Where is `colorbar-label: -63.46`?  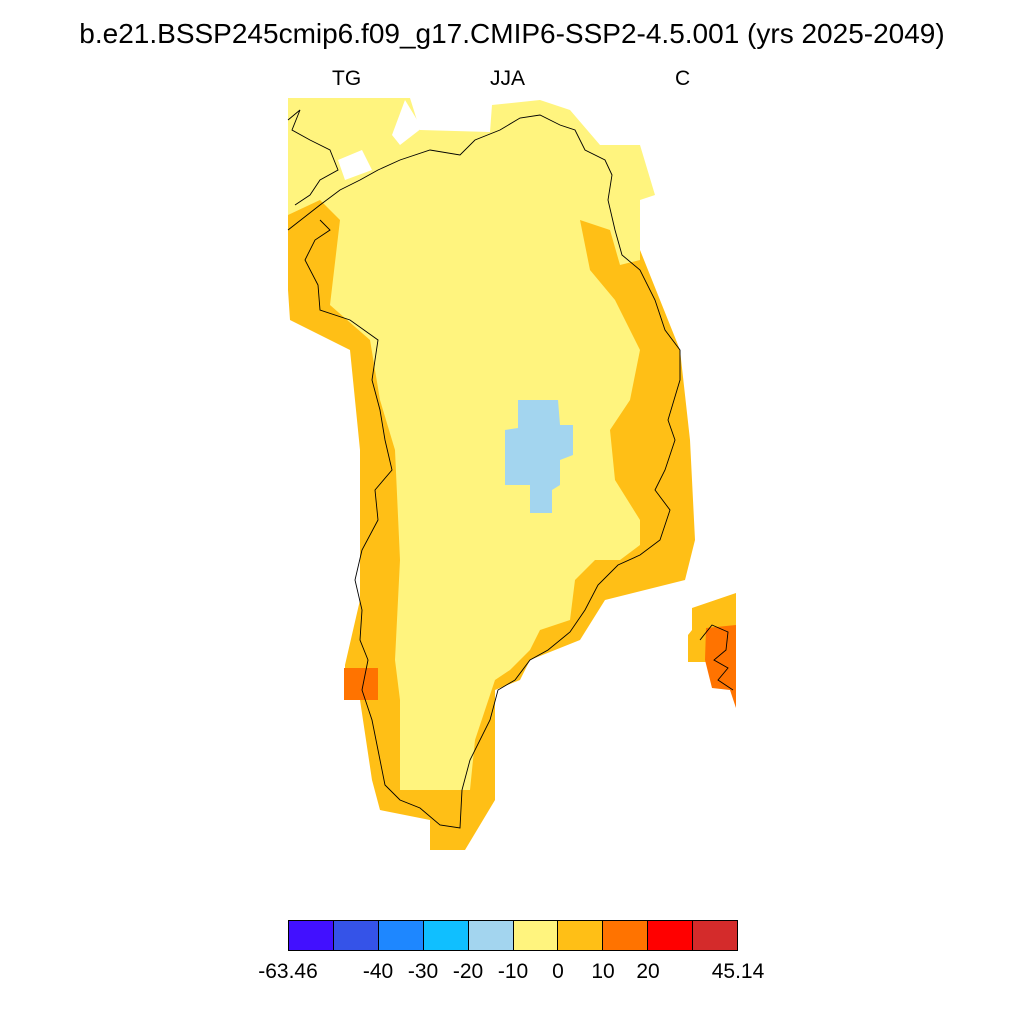 colorbar-label: -63.46 is located at coordinates (288, 971).